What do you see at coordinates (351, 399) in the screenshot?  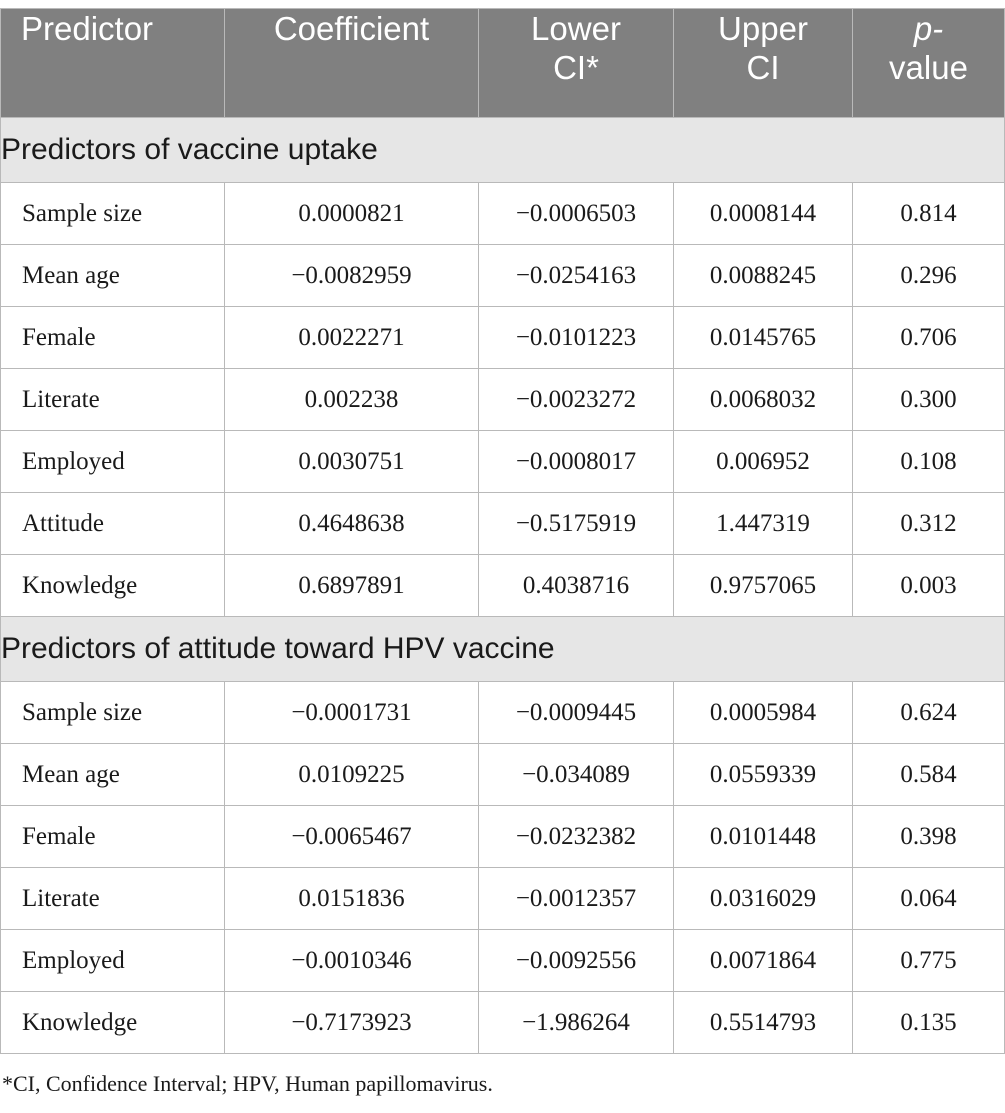 I see `coefficient-cell: 0.002238` at bounding box center [351, 399].